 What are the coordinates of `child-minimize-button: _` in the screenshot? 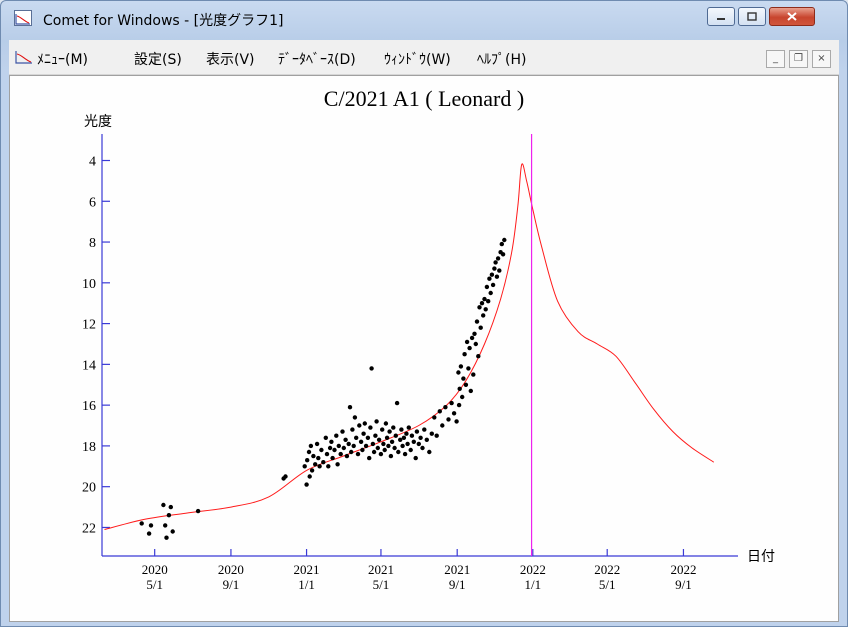 It's located at (775, 59).